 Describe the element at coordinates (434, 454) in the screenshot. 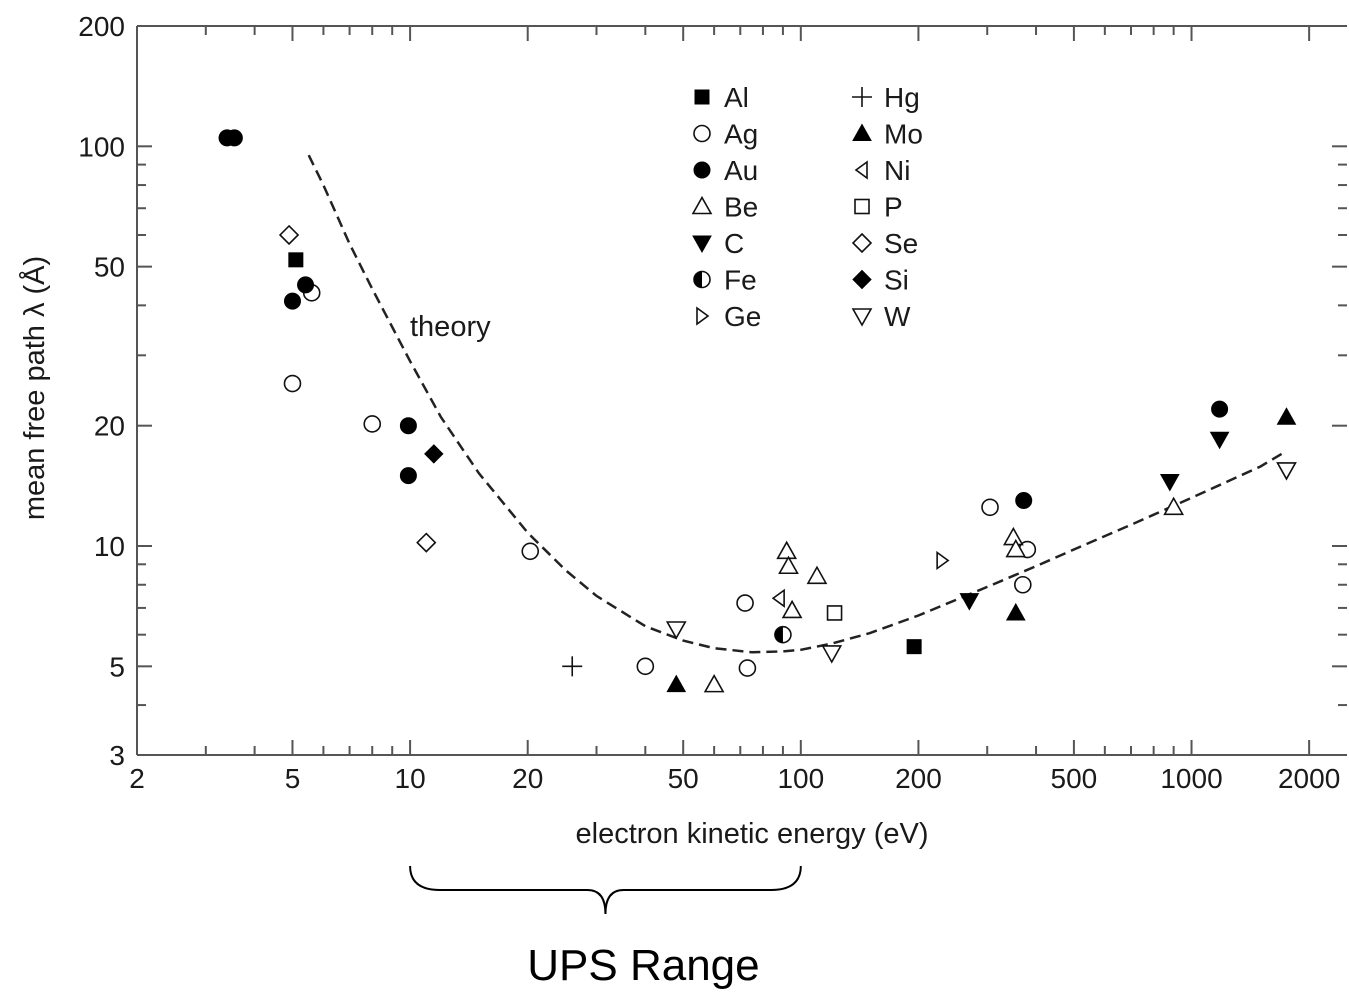

I see `data-point-si` at that location.